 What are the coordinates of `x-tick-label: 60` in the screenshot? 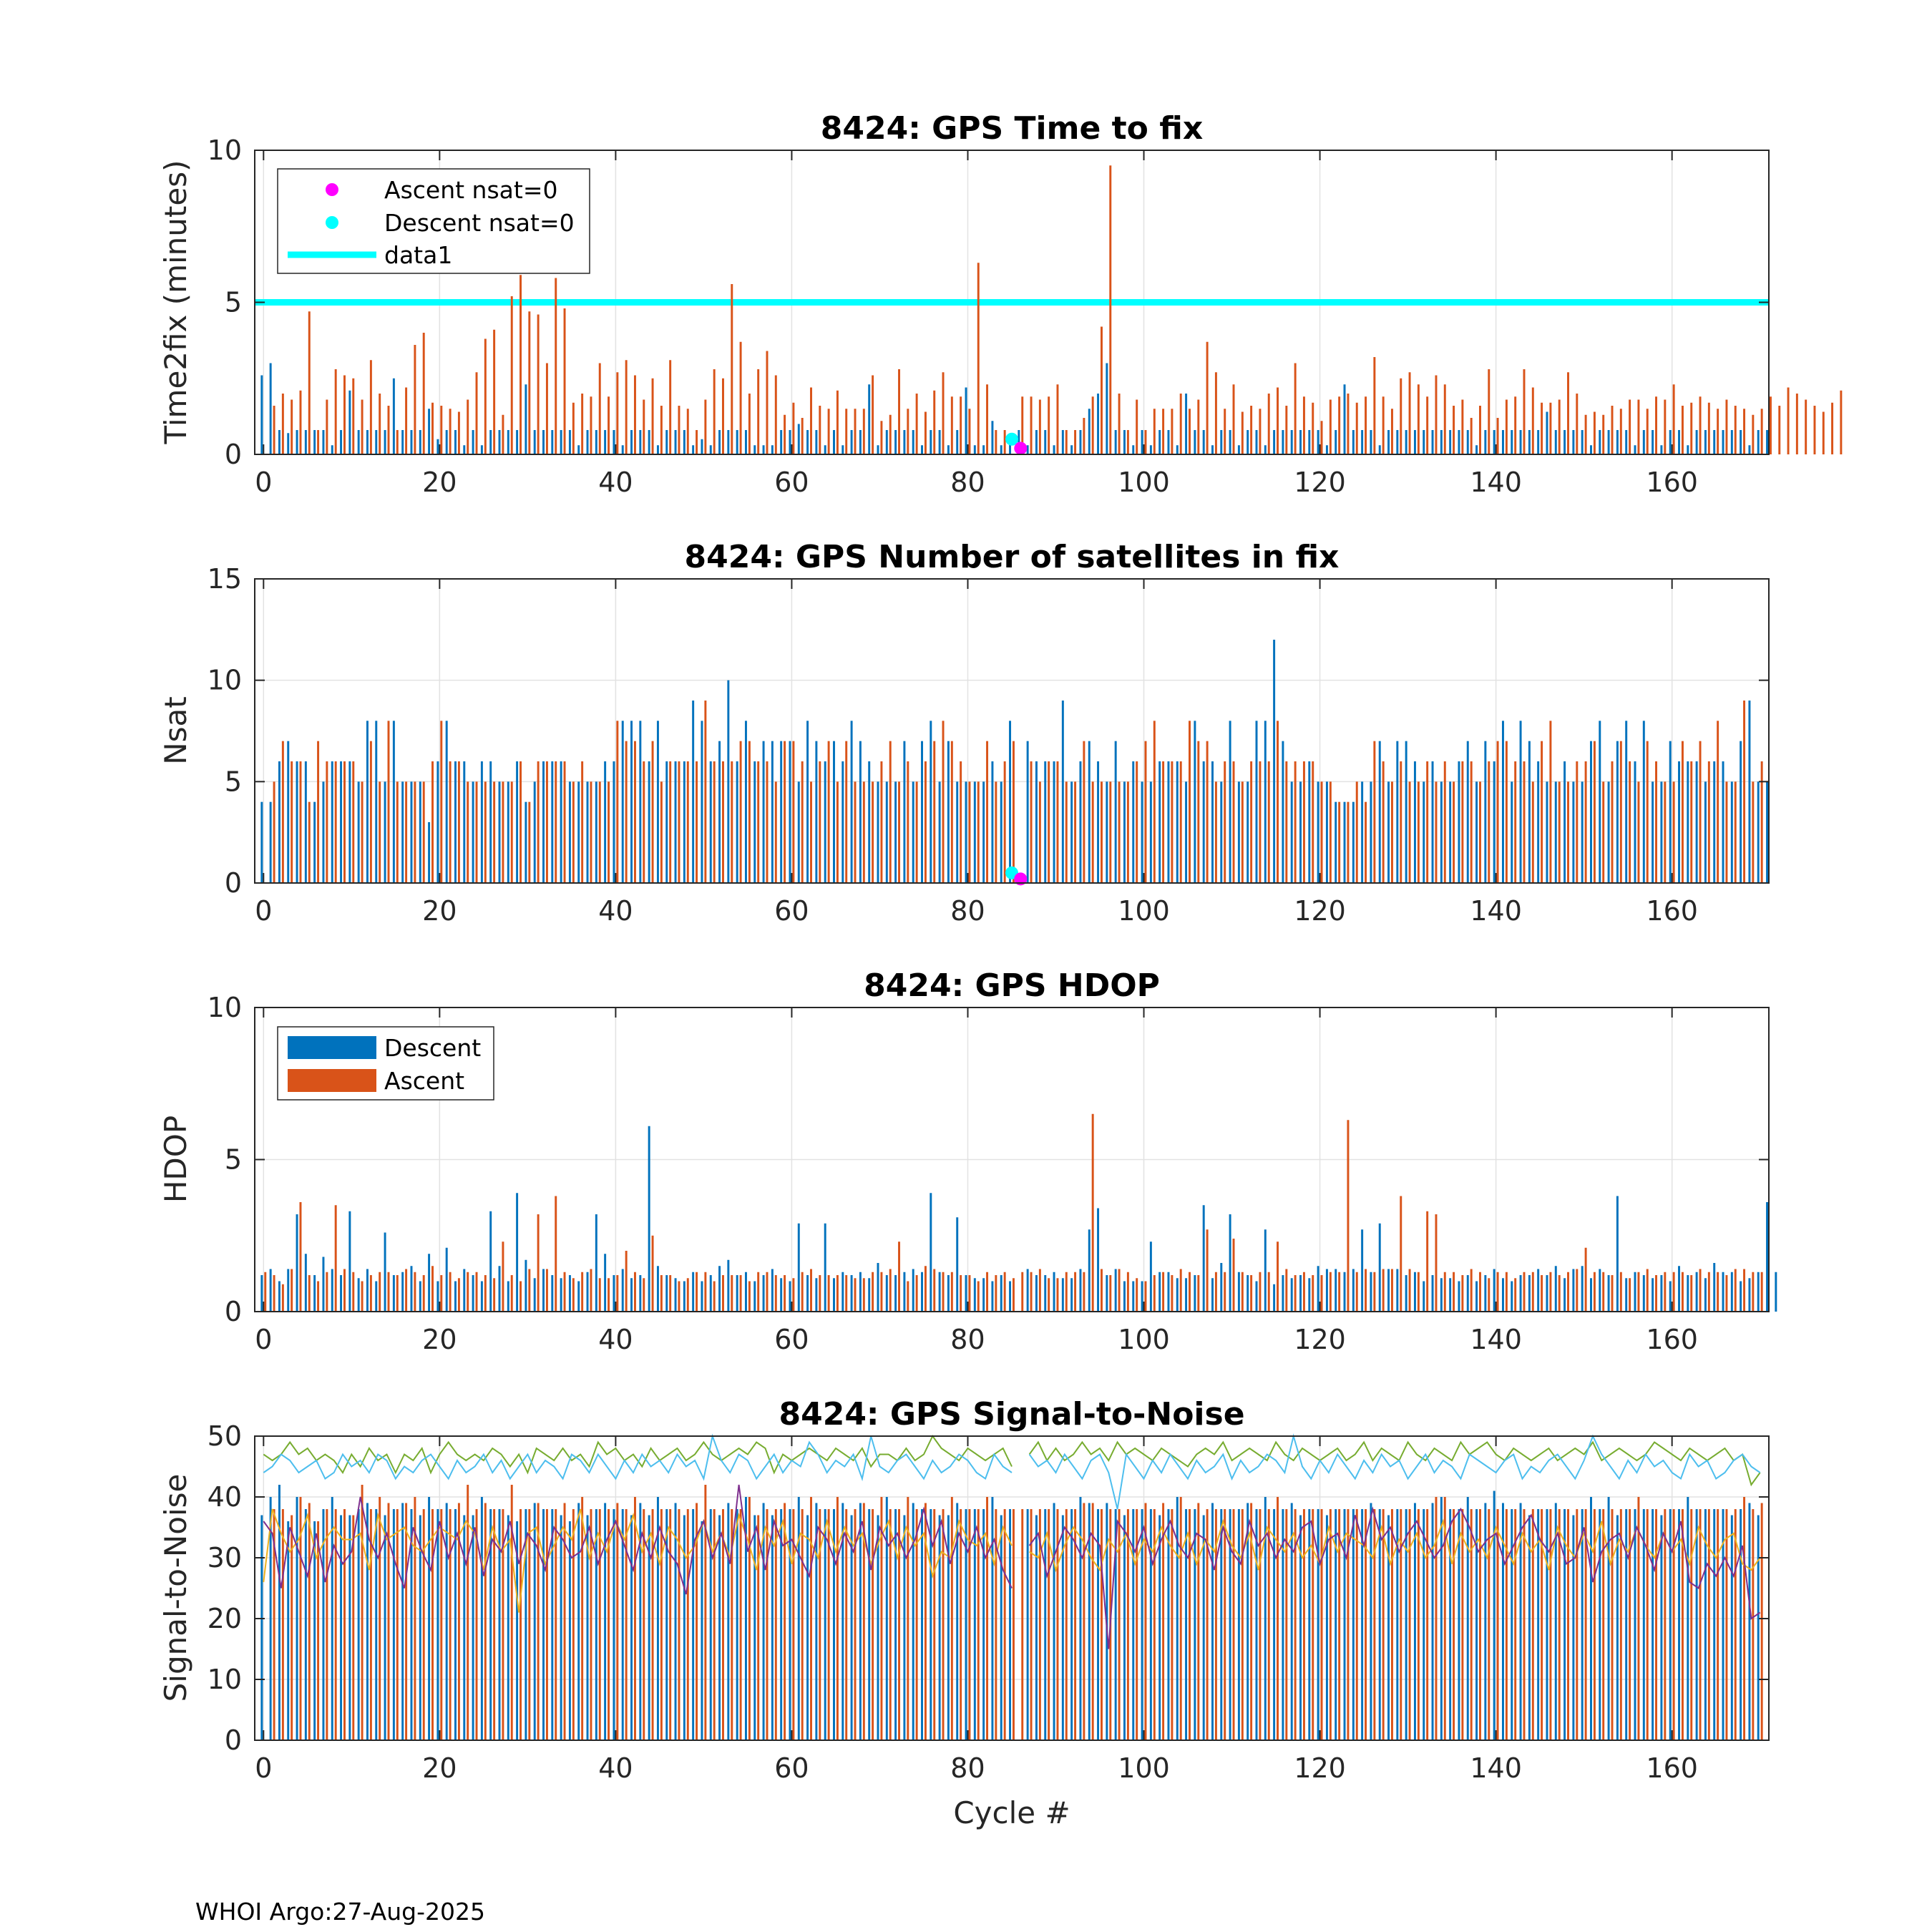 It's located at (791, 1339).